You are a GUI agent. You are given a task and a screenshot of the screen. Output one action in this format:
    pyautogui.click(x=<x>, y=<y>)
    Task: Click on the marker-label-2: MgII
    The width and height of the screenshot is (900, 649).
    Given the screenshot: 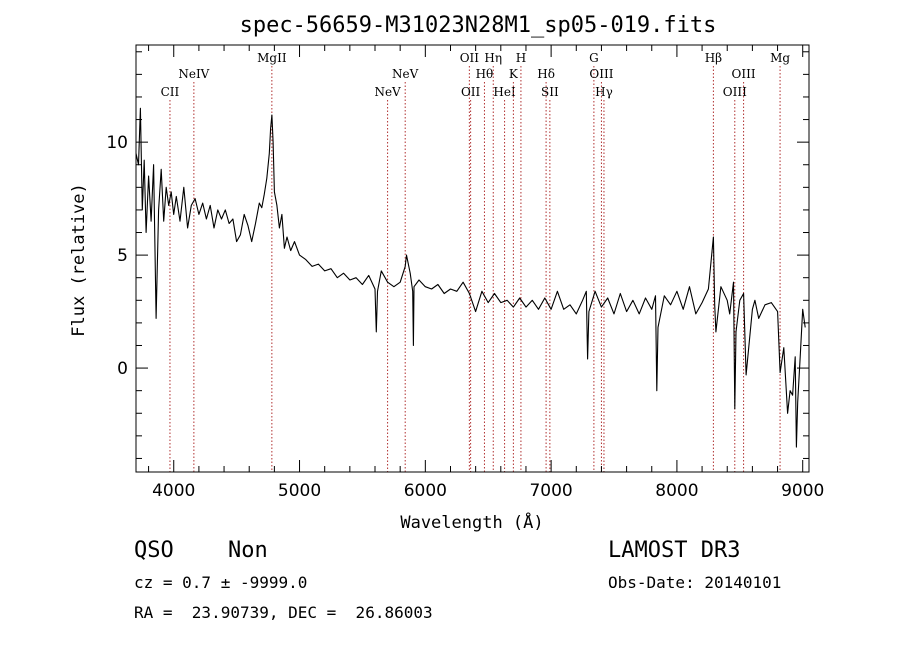 What is the action you would take?
    pyautogui.click(x=272, y=58)
    